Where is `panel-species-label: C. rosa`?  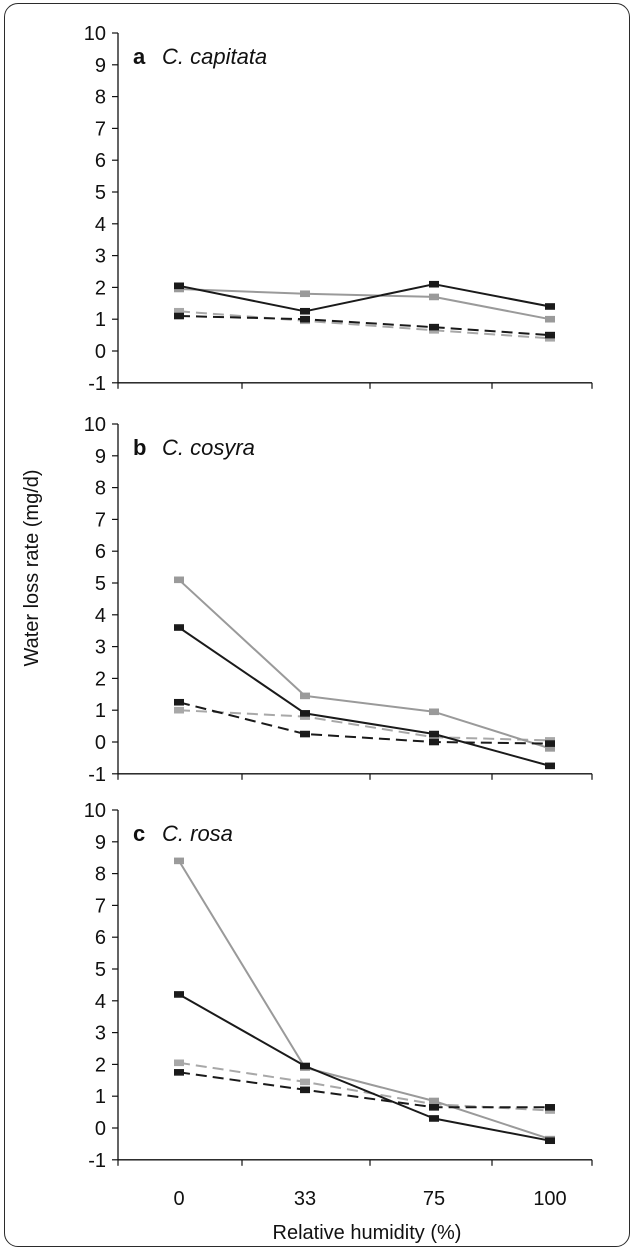 panel-species-label: C. rosa is located at coordinates (197, 833).